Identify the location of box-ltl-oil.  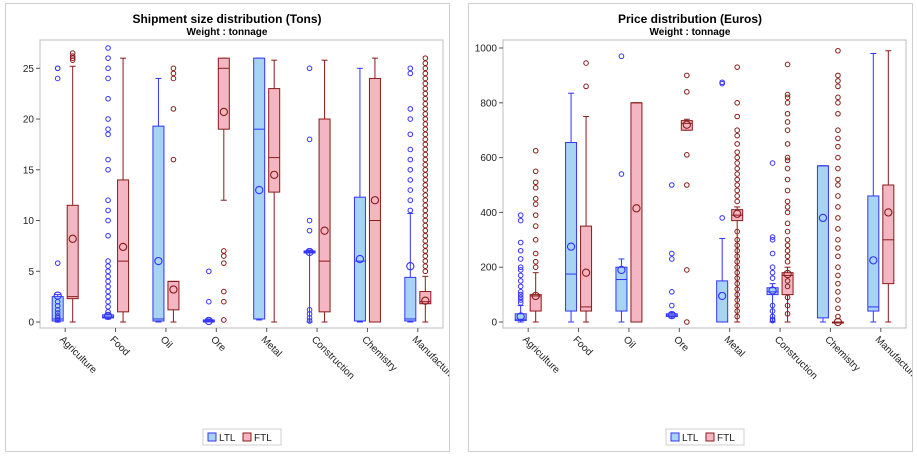
(158, 200).